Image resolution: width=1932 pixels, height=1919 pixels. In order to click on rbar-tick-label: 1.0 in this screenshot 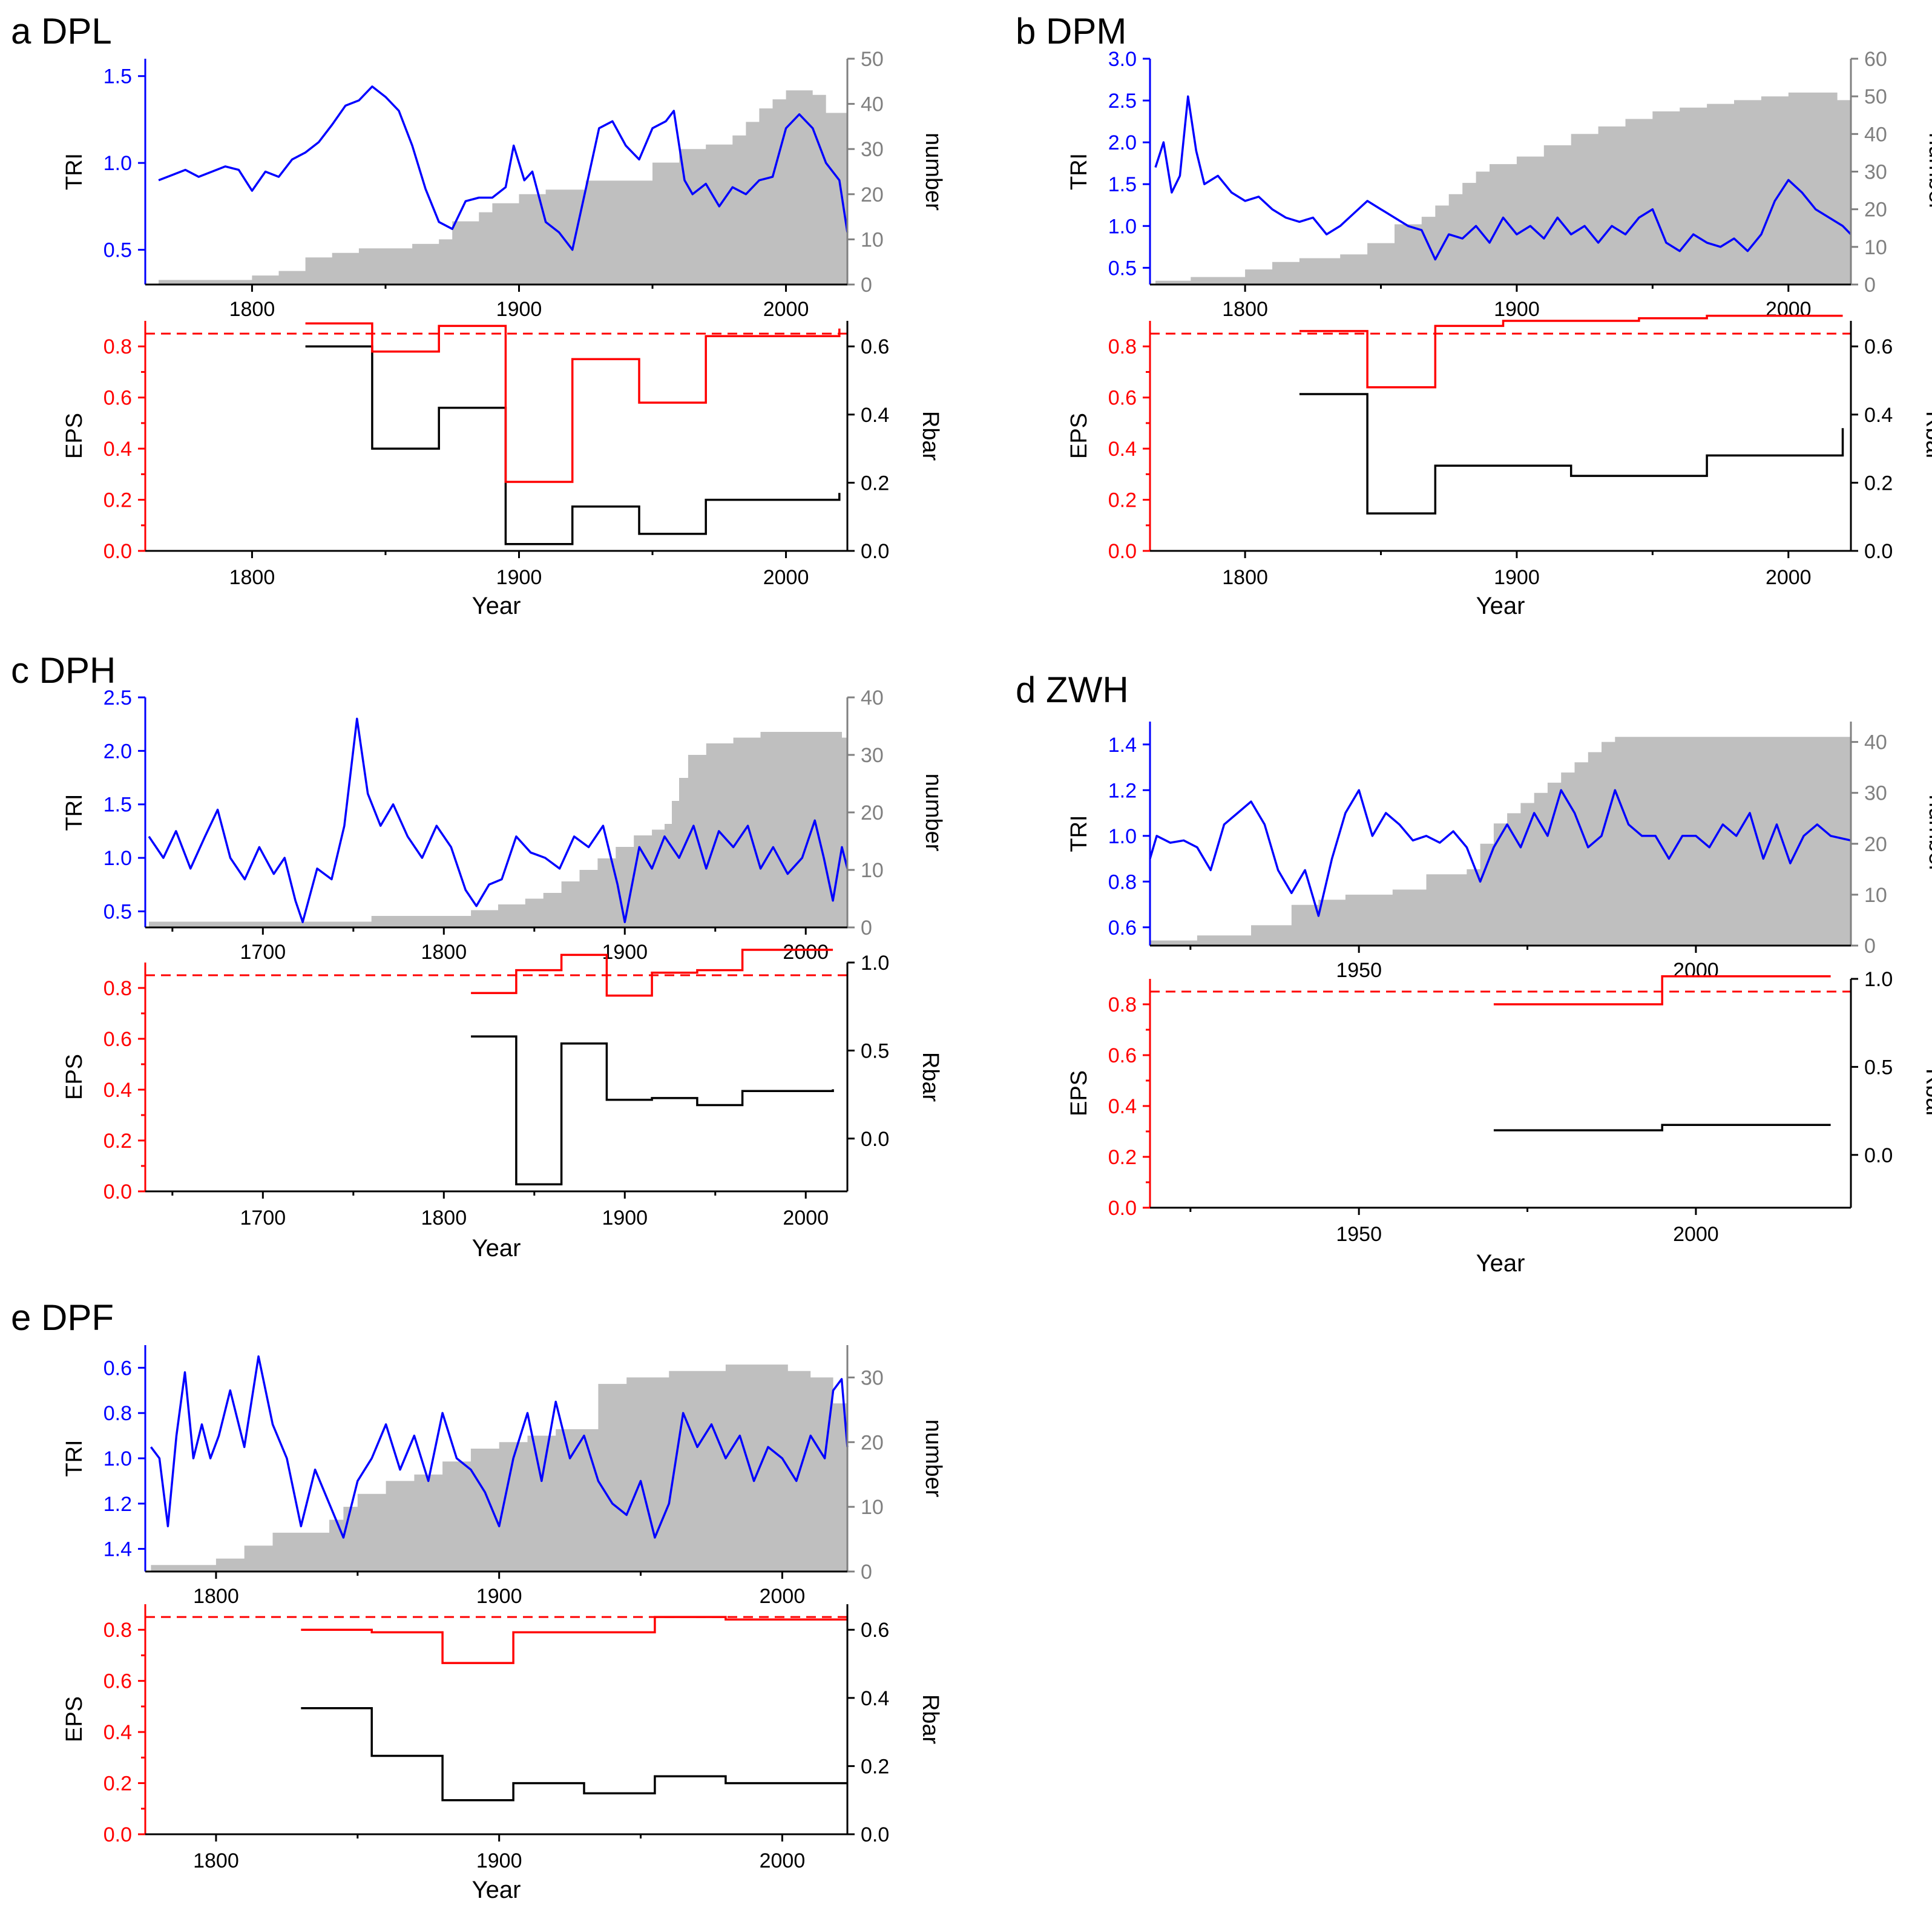, I will do `click(875, 963)`.